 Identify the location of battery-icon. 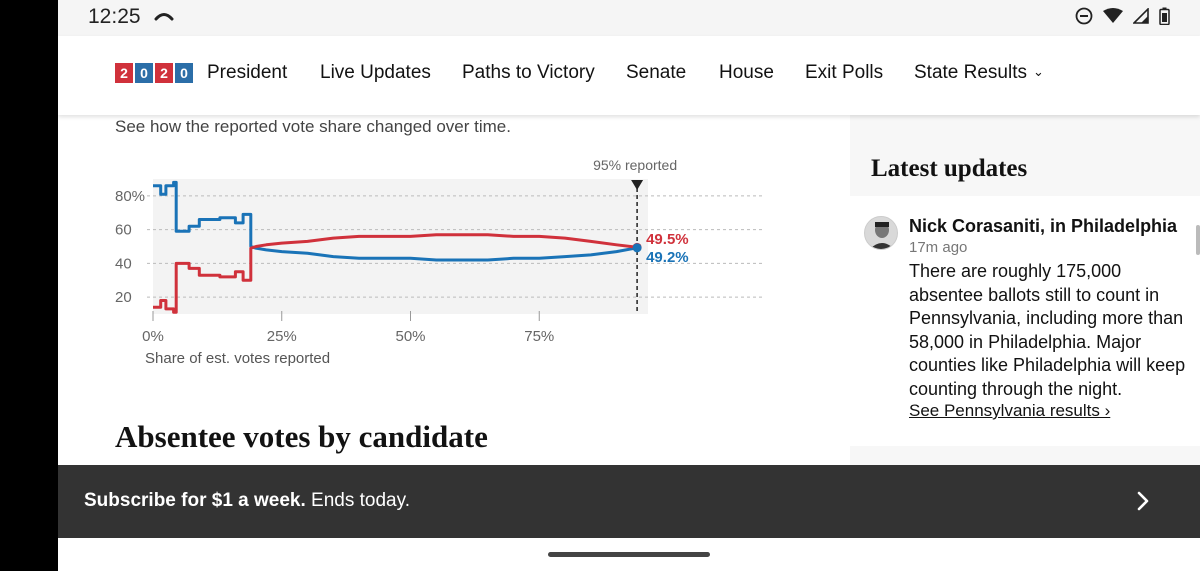
(1164, 16).